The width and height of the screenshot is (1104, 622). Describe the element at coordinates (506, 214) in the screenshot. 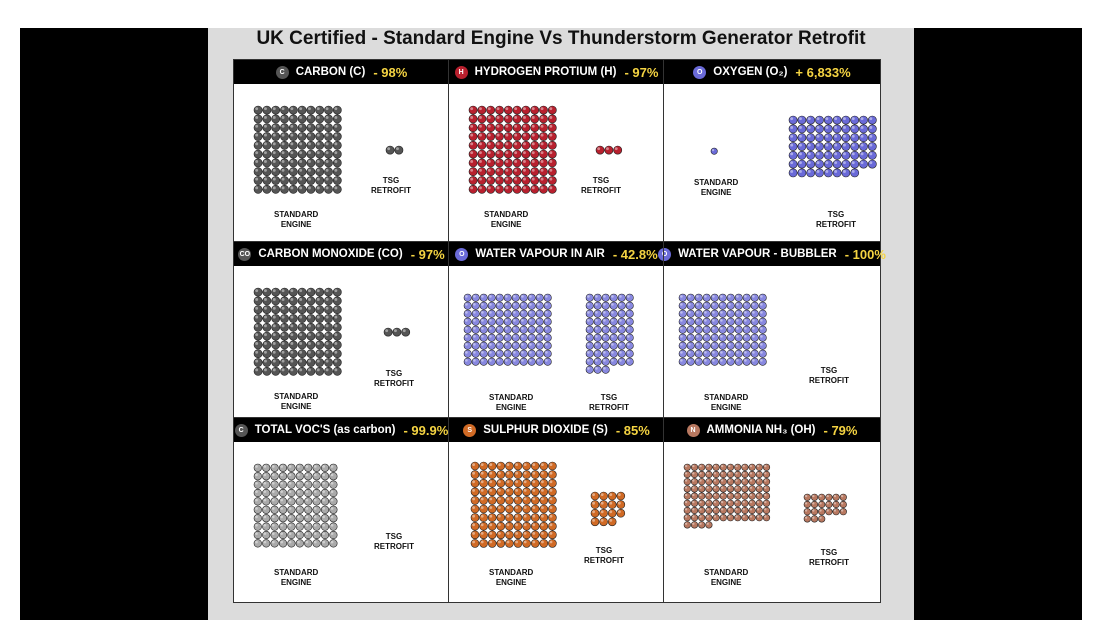

I see `standard-engine-label-line: STANDARD` at that location.